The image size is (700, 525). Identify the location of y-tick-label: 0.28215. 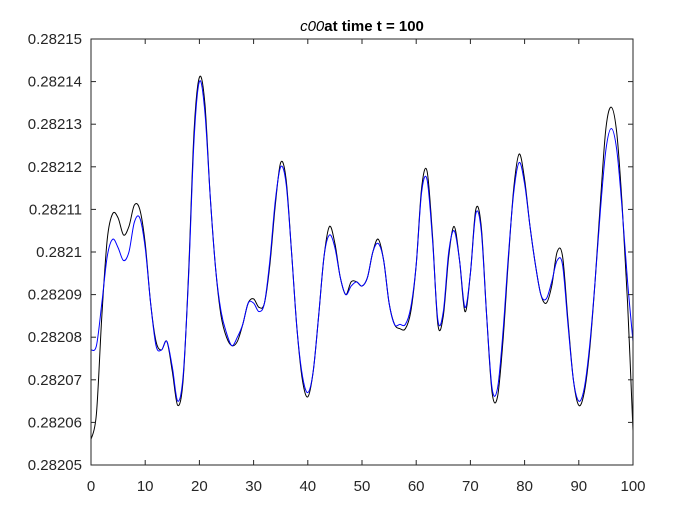
(55, 39).